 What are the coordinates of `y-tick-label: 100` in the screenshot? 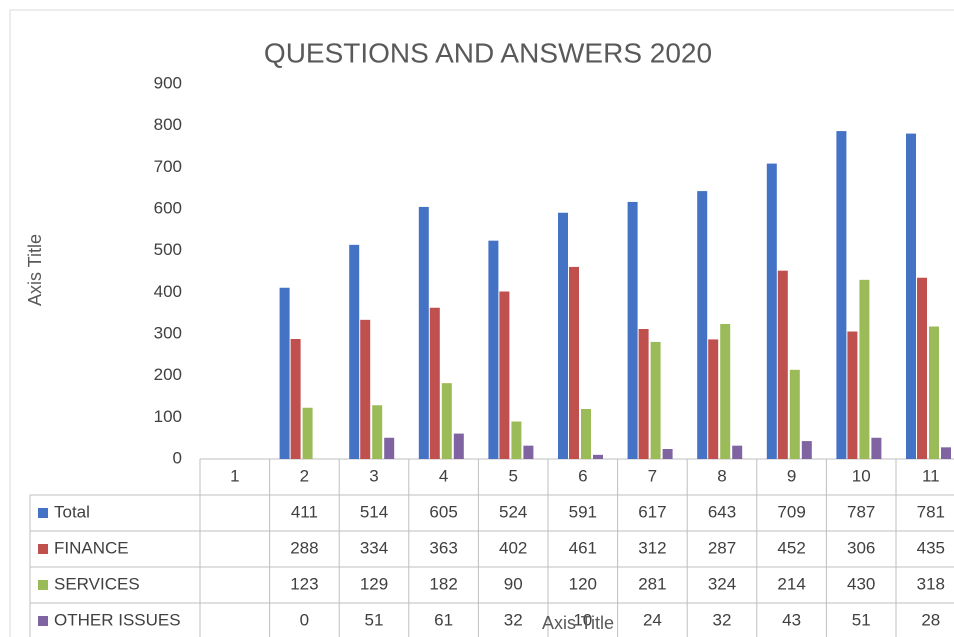 It's located at (168, 416).